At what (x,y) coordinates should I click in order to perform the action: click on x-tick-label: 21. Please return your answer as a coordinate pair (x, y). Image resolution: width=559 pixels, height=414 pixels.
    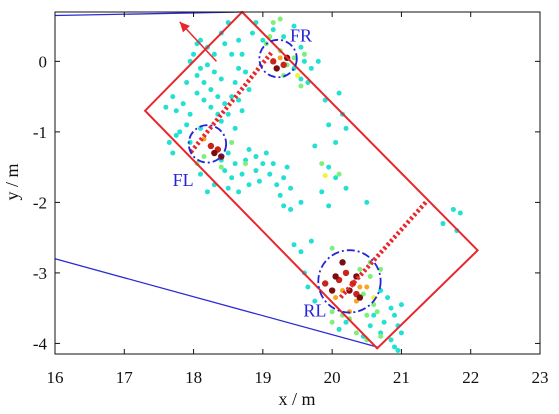
    Looking at the image, I should click on (401, 377).